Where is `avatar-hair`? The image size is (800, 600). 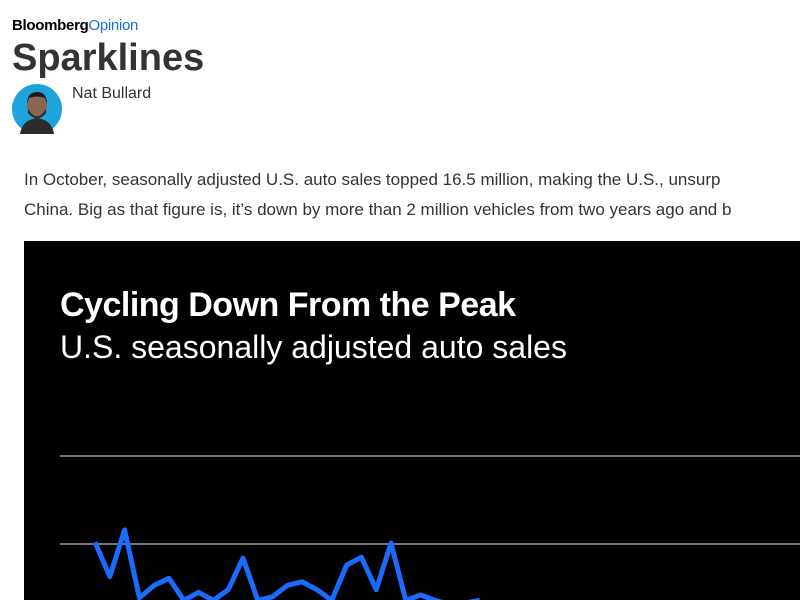 avatar-hair is located at coordinates (37, 98).